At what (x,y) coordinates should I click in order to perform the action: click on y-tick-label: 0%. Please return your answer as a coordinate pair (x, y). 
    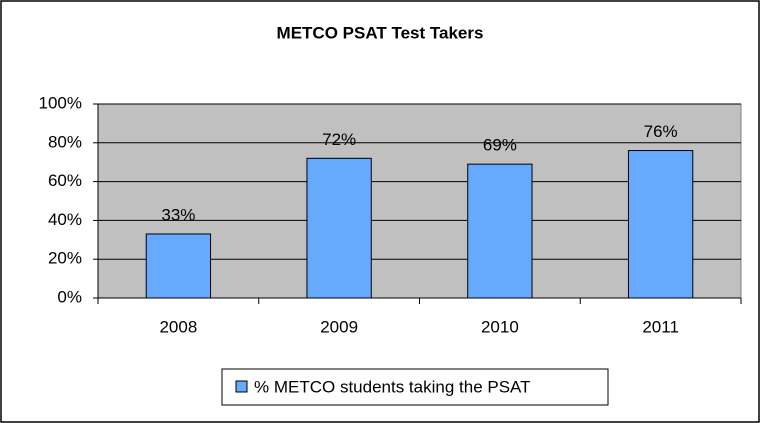
    Looking at the image, I should click on (69, 296).